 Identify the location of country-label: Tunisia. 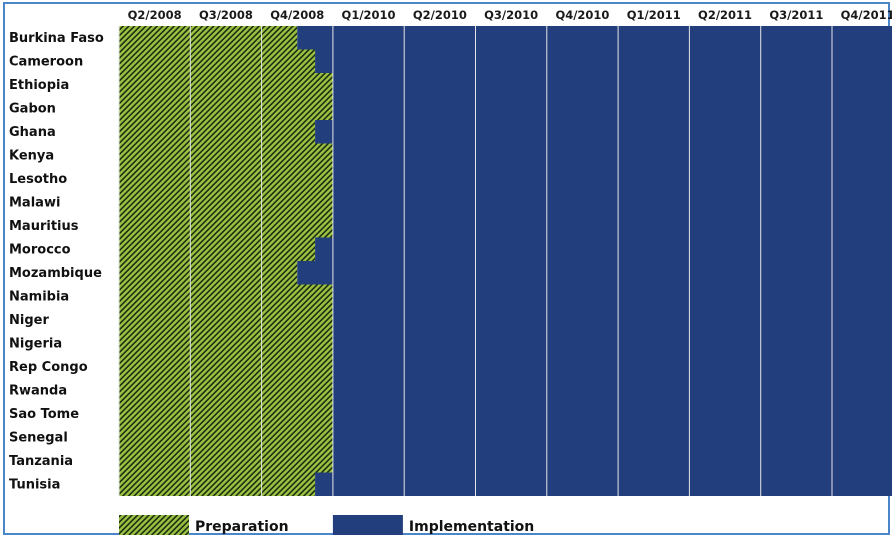
(34, 485).